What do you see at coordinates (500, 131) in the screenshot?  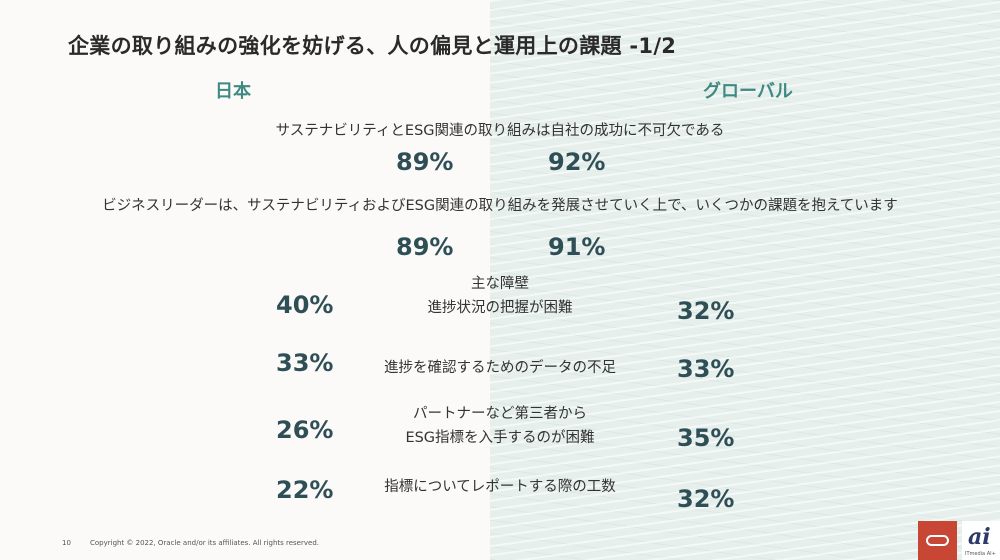 I see `statement-1-text: サステナビリティとESG関連の取り組みは自社の成功に不可欠である` at bounding box center [500, 131].